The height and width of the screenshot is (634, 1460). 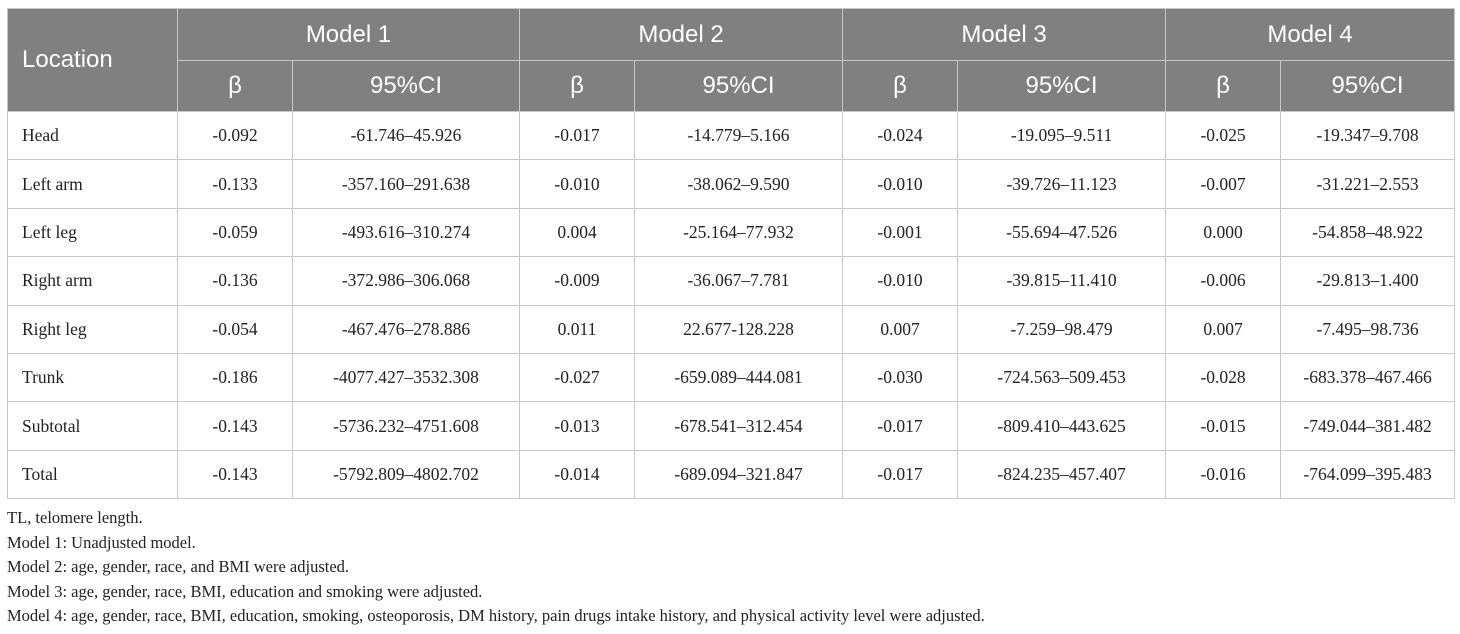 What do you see at coordinates (92, 426) in the screenshot?
I see `row-label: Subtotal` at bounding box center [92, 426].